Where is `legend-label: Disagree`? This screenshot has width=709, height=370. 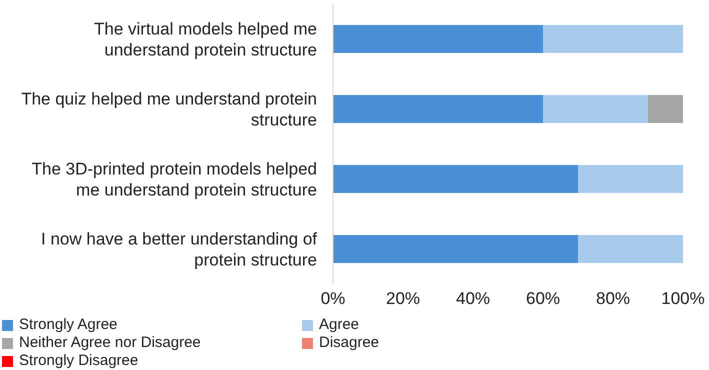 legend-label: Disagree is located at coordinates (349, 343).